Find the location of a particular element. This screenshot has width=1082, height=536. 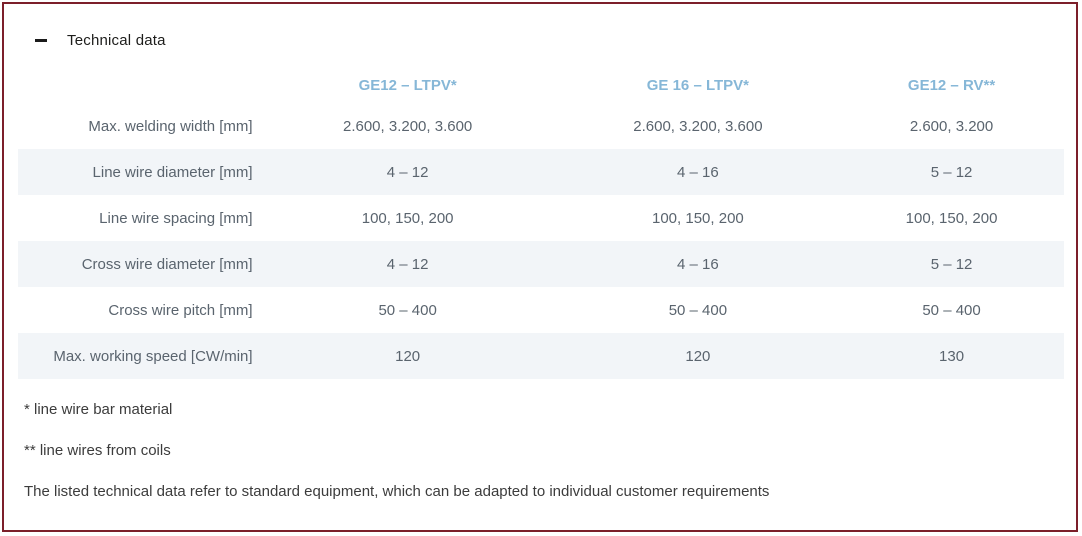

row-label: Cross wire pitch [mm] is located at coordinates (180, 310).